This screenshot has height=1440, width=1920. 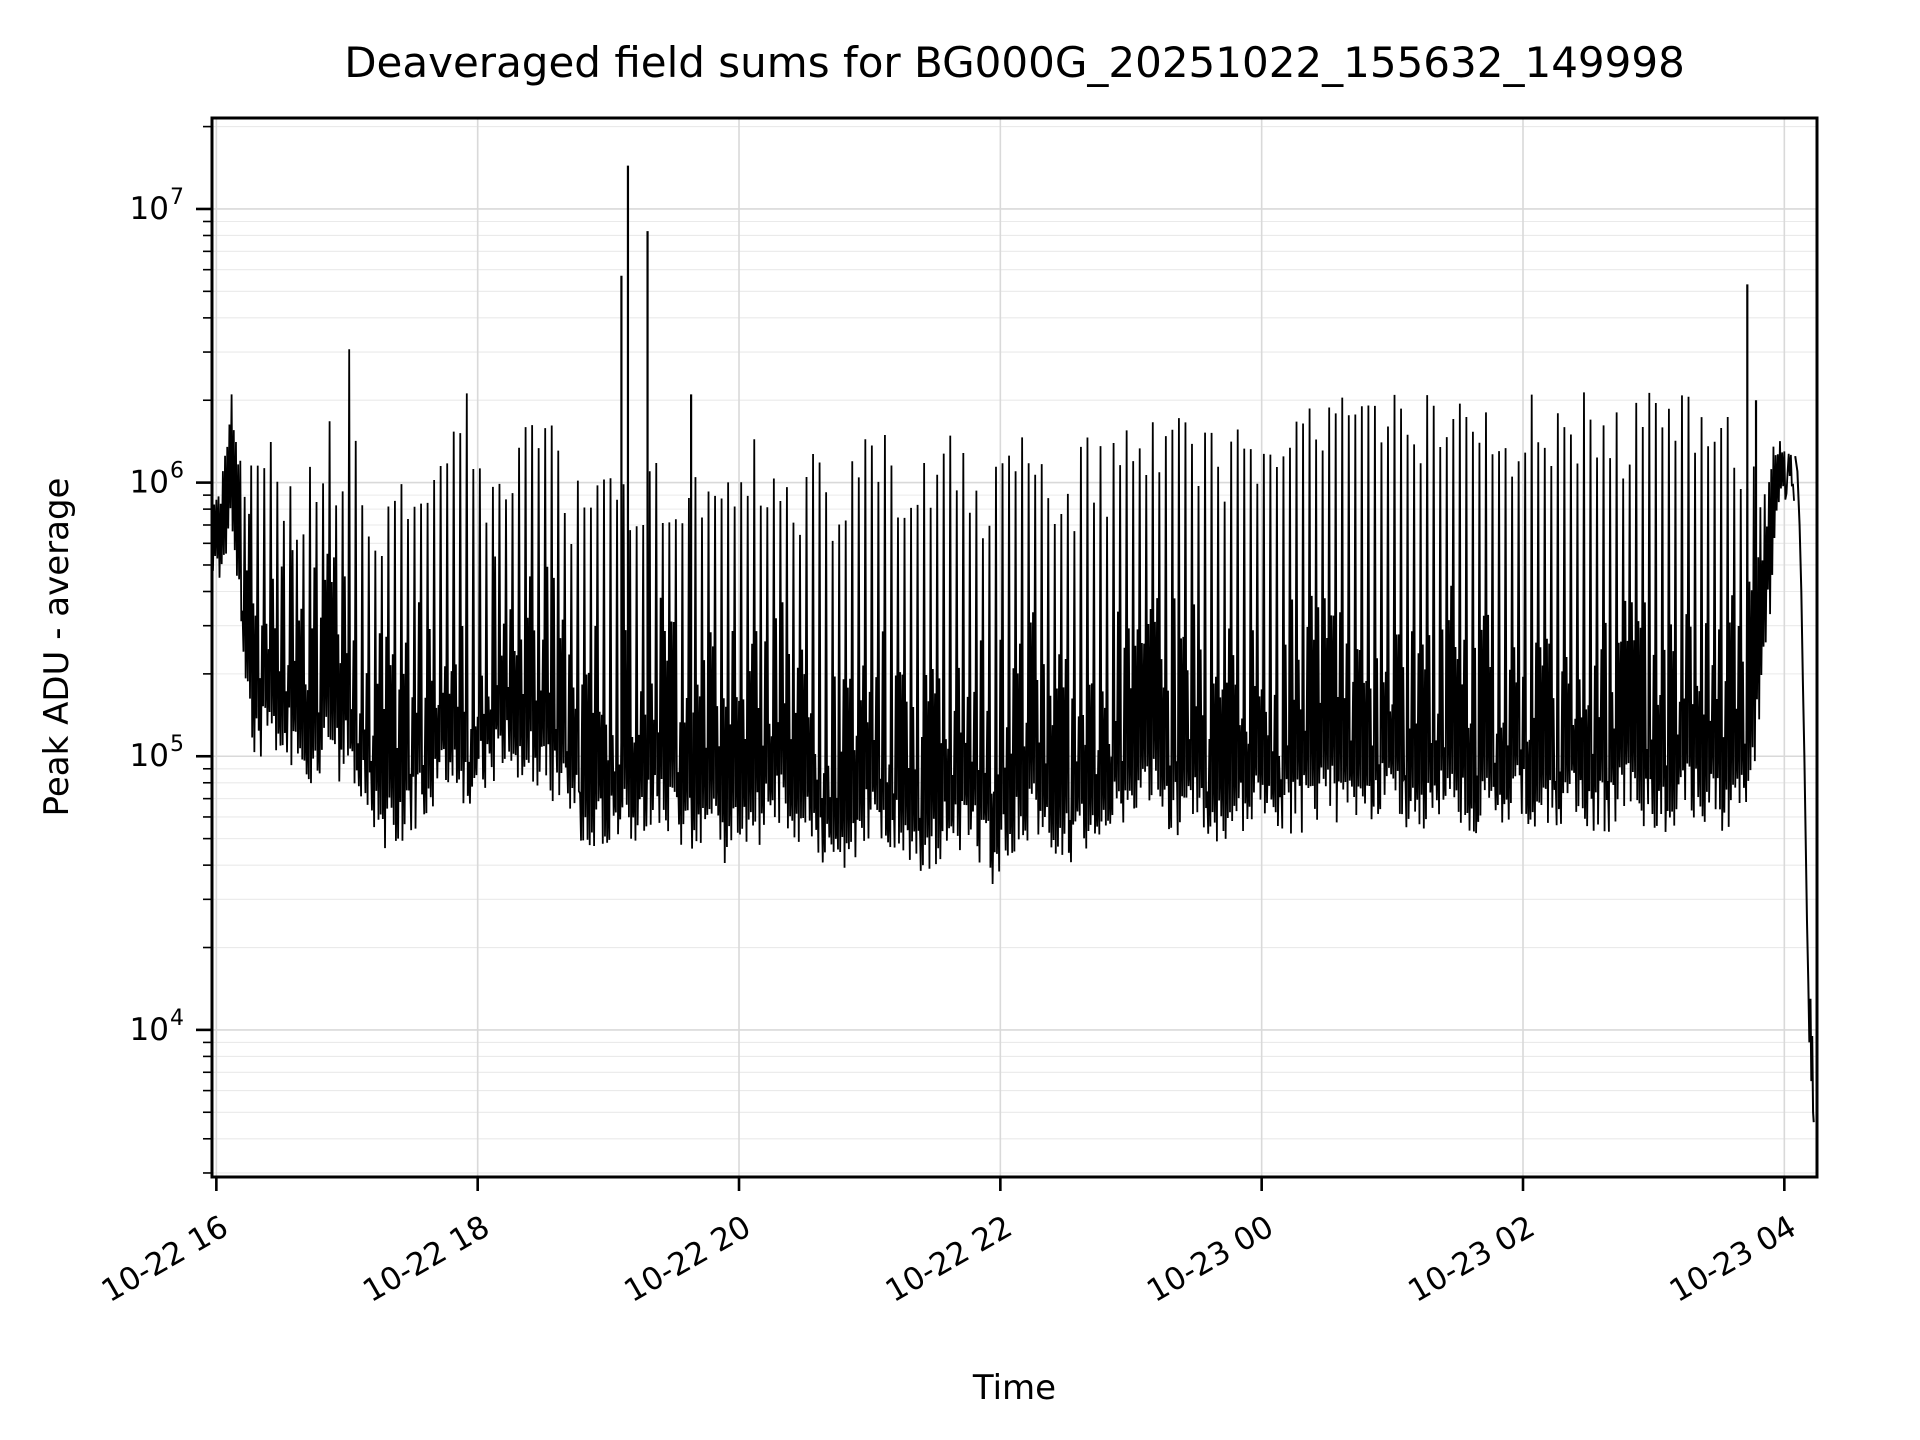 I want to click on x-tick-label: 10-22 20, so click(x=687, y=1259).